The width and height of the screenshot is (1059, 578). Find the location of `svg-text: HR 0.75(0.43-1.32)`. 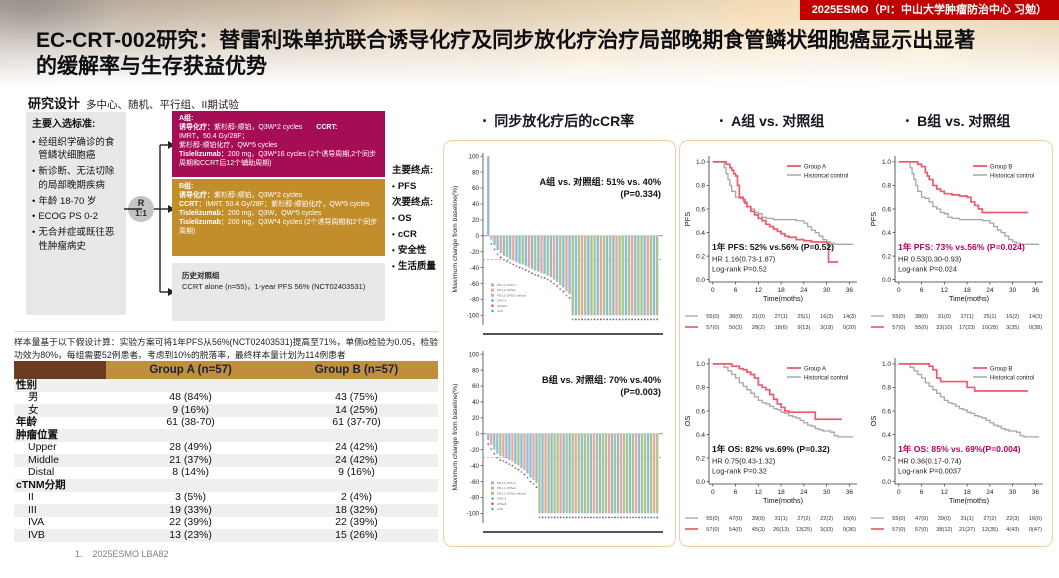

svg-text: HR 0.75(0.43-1.32) is located at coordinates (743, 461).